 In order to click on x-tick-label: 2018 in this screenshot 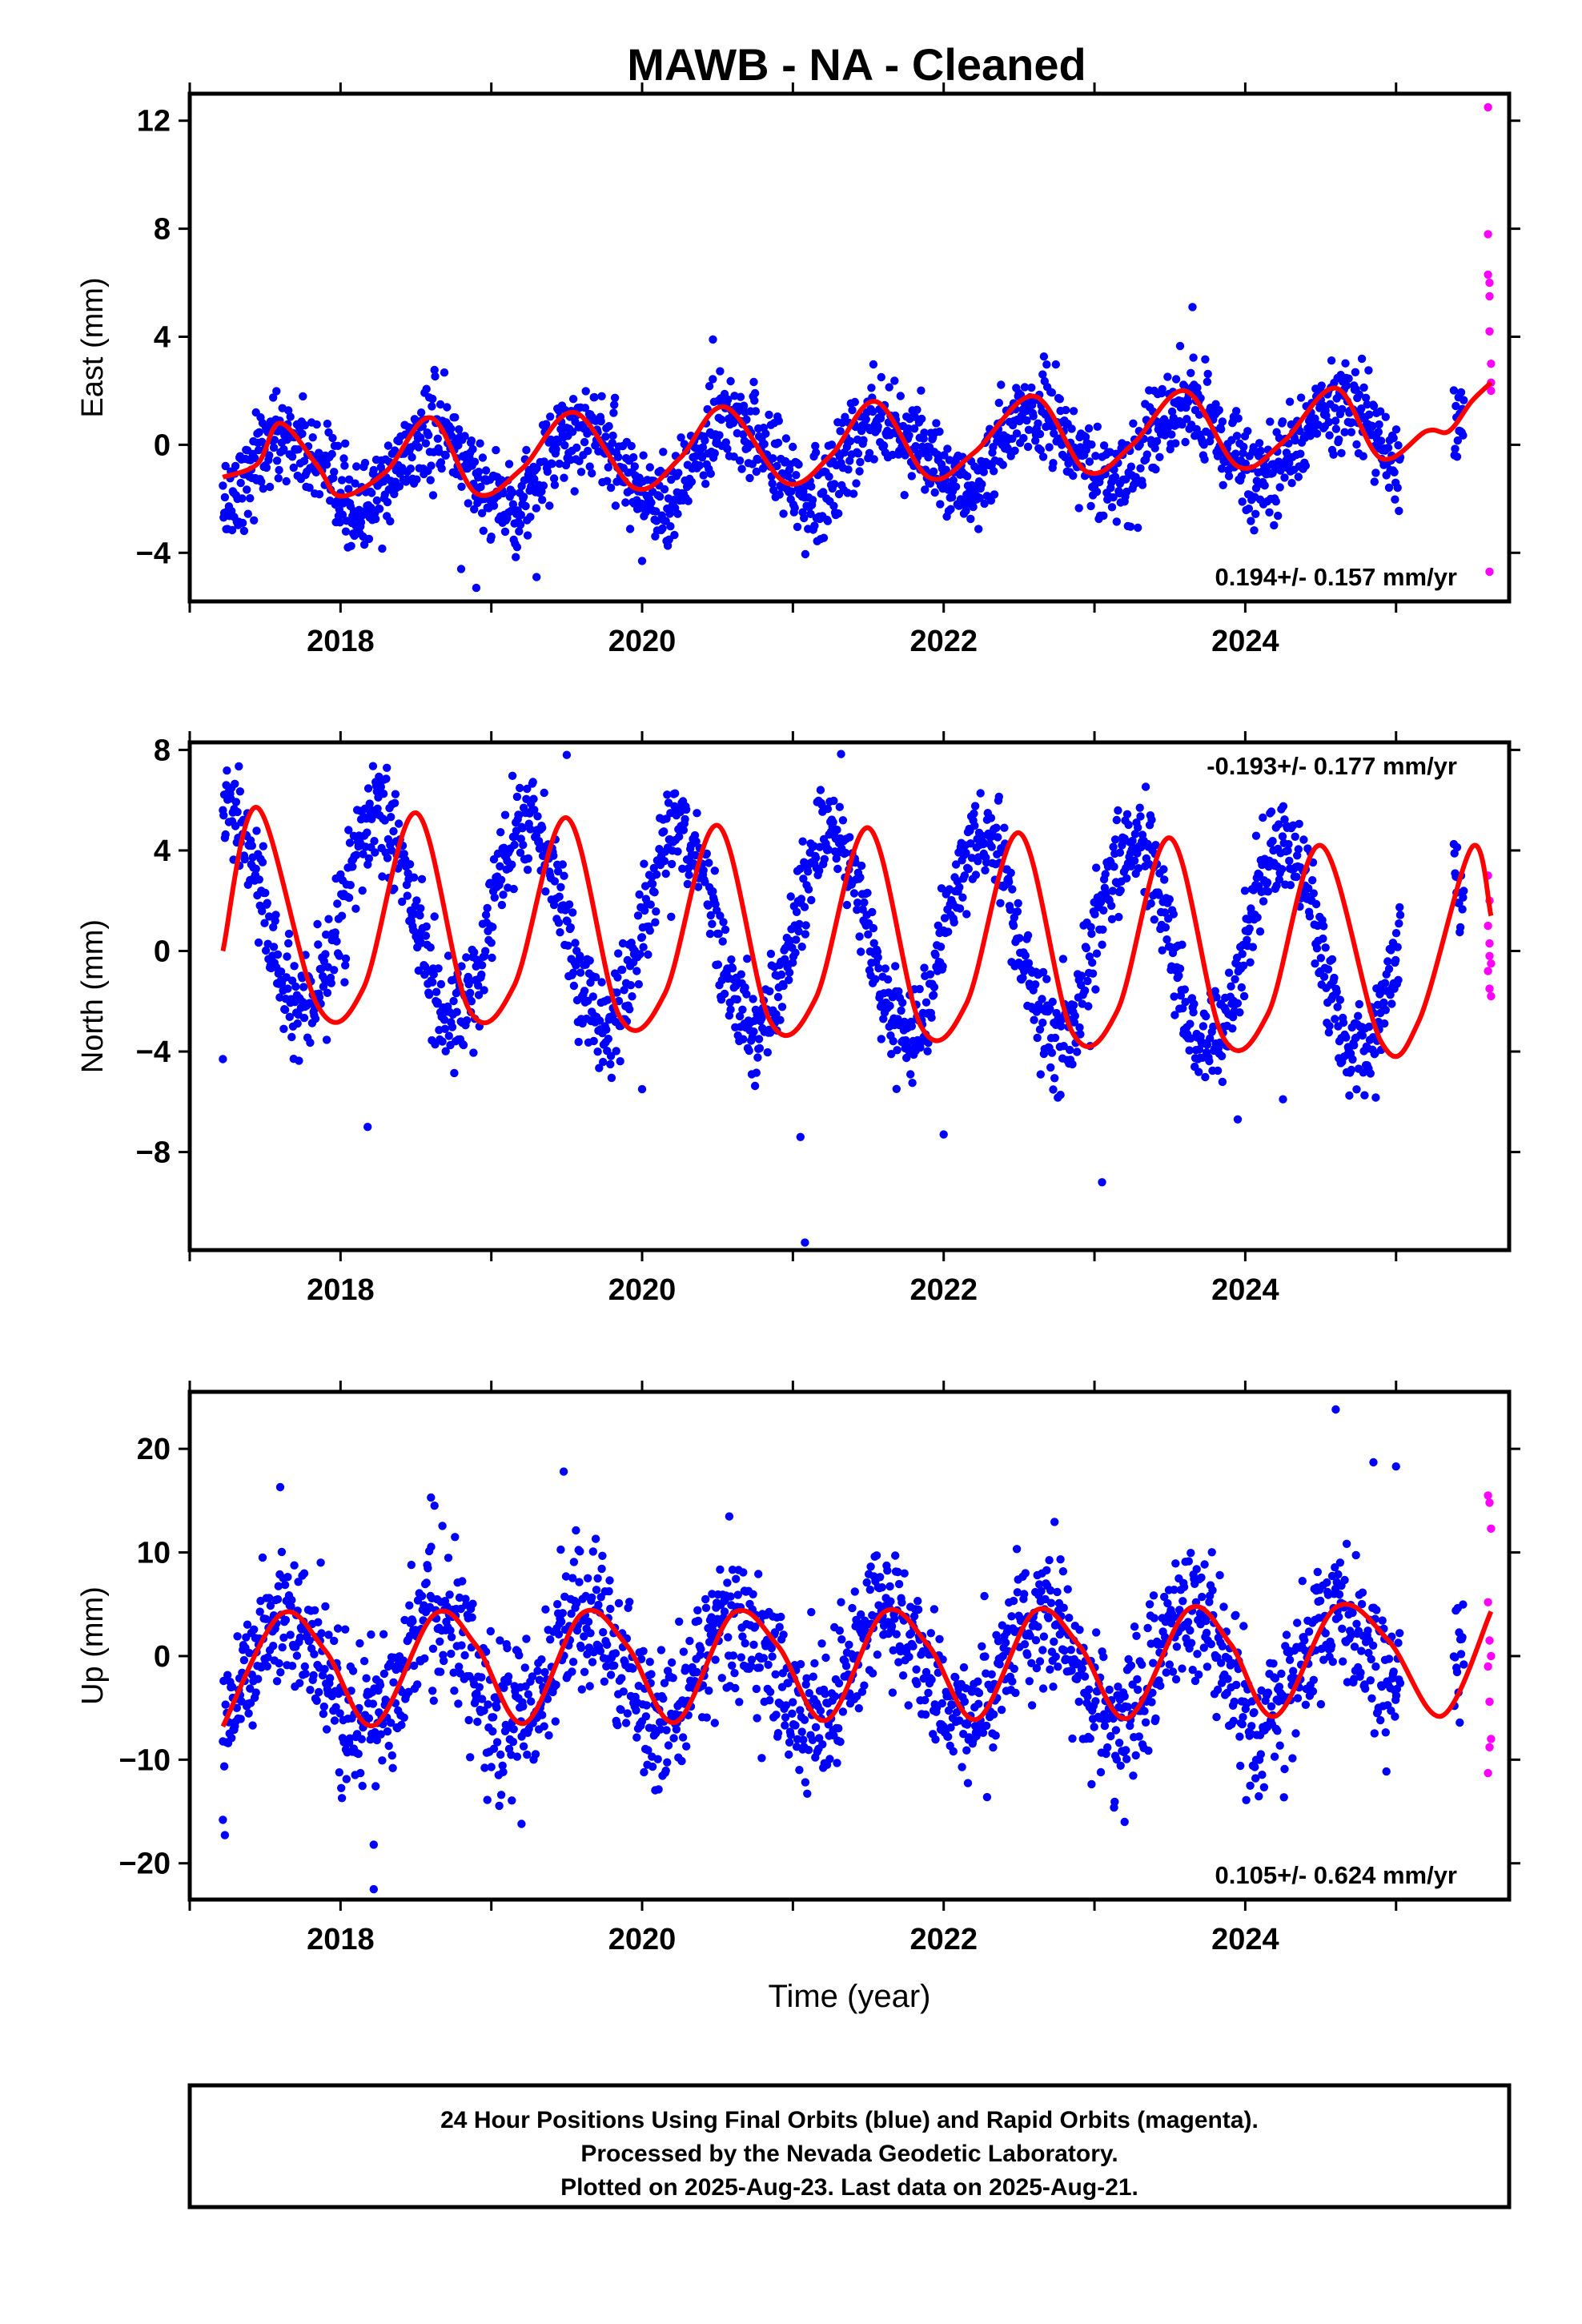, I will do `click(341, 1290)`.